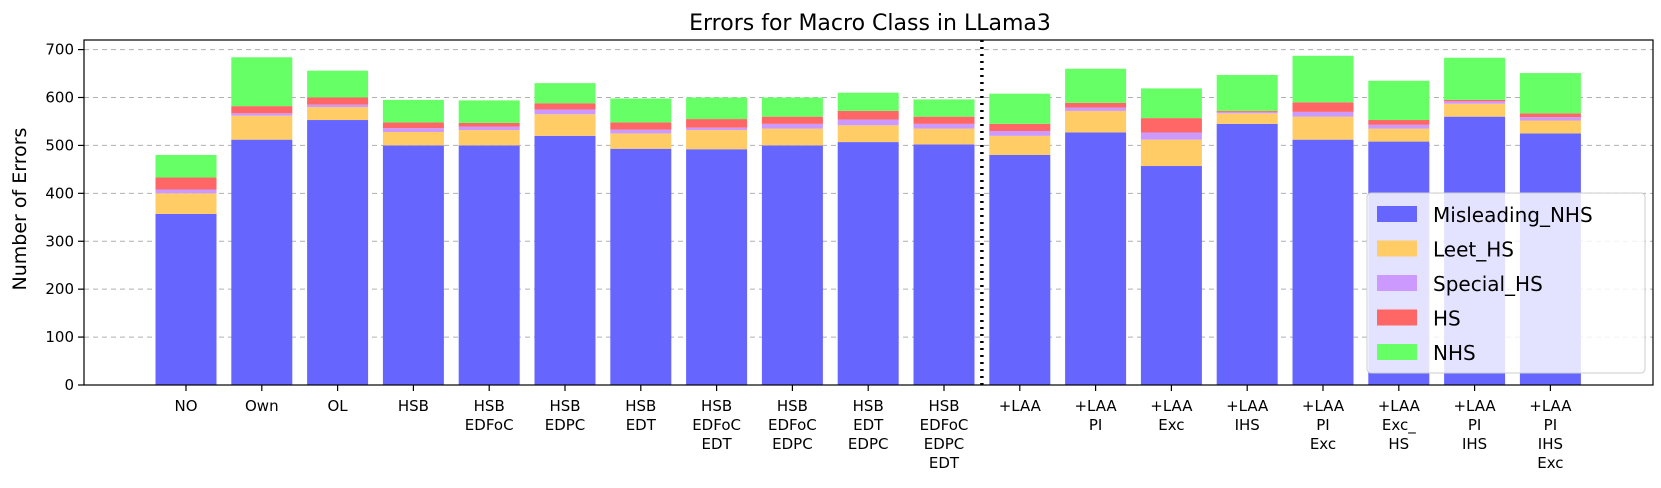 The height and width of the screenshot is (488, 1661). What do you see at coordinates (20, 209) in the screenshot?
I see `y-axis-label: Number of Errors` at bounding box center [20, 209].